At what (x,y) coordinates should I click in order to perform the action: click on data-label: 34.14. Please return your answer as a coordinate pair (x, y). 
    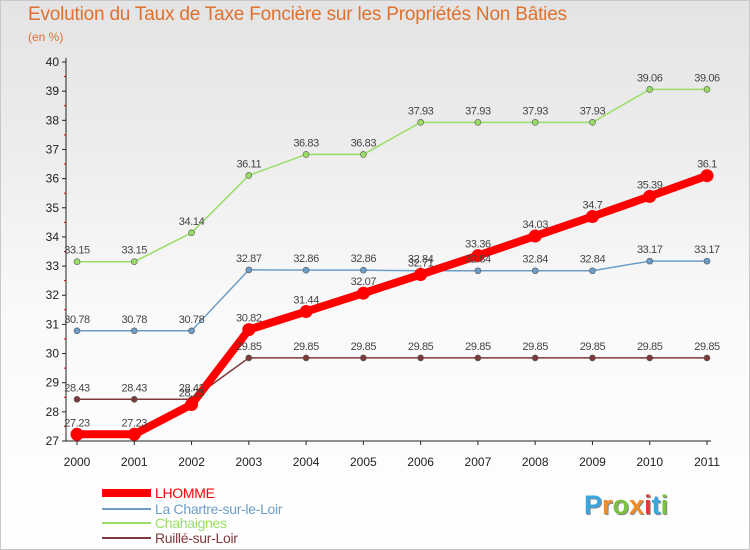
    Looking at the image, I should click on (192, 222).